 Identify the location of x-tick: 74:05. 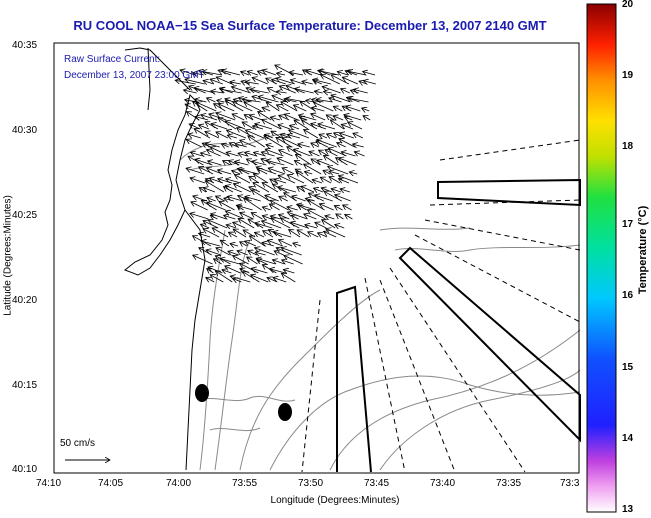
(111, 483).